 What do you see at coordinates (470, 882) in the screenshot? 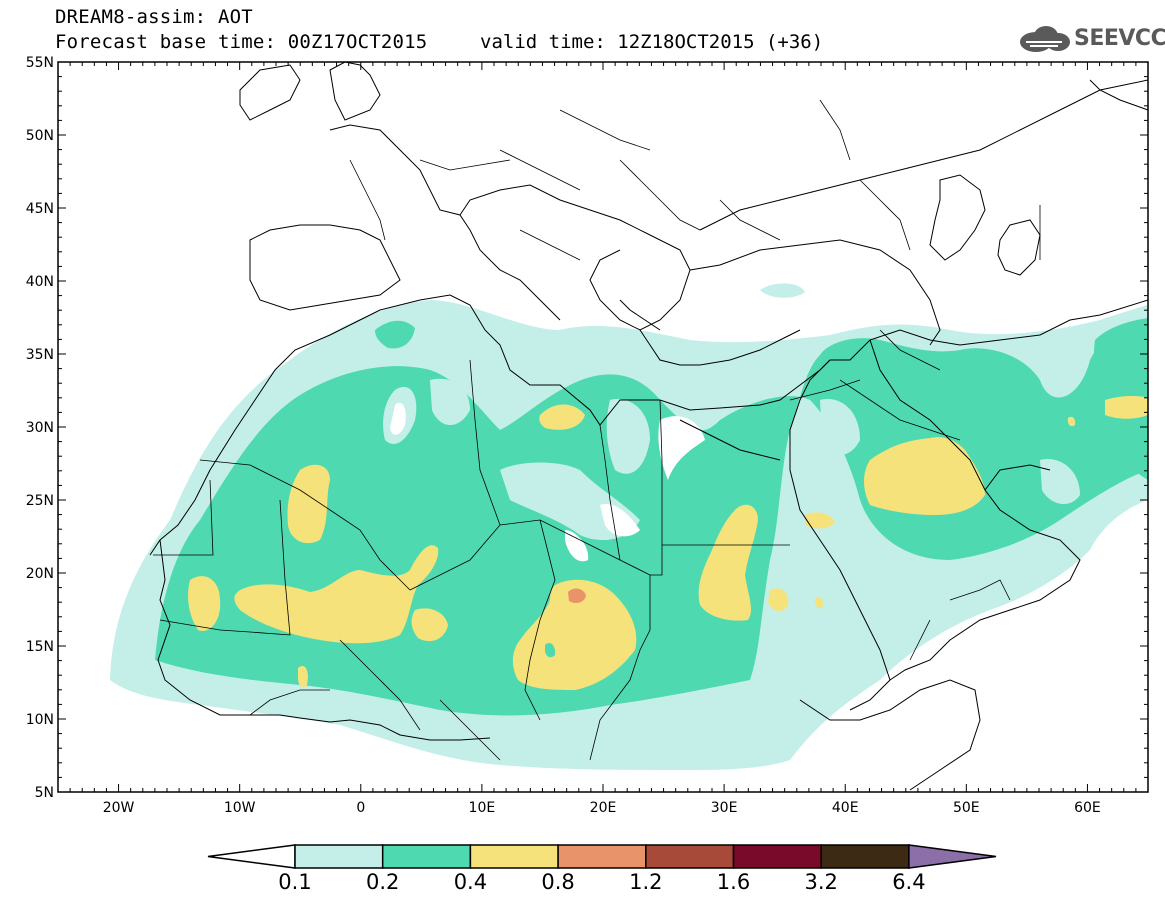
I see `colorbar-label: 0.4` at bounding box center [470, 882].